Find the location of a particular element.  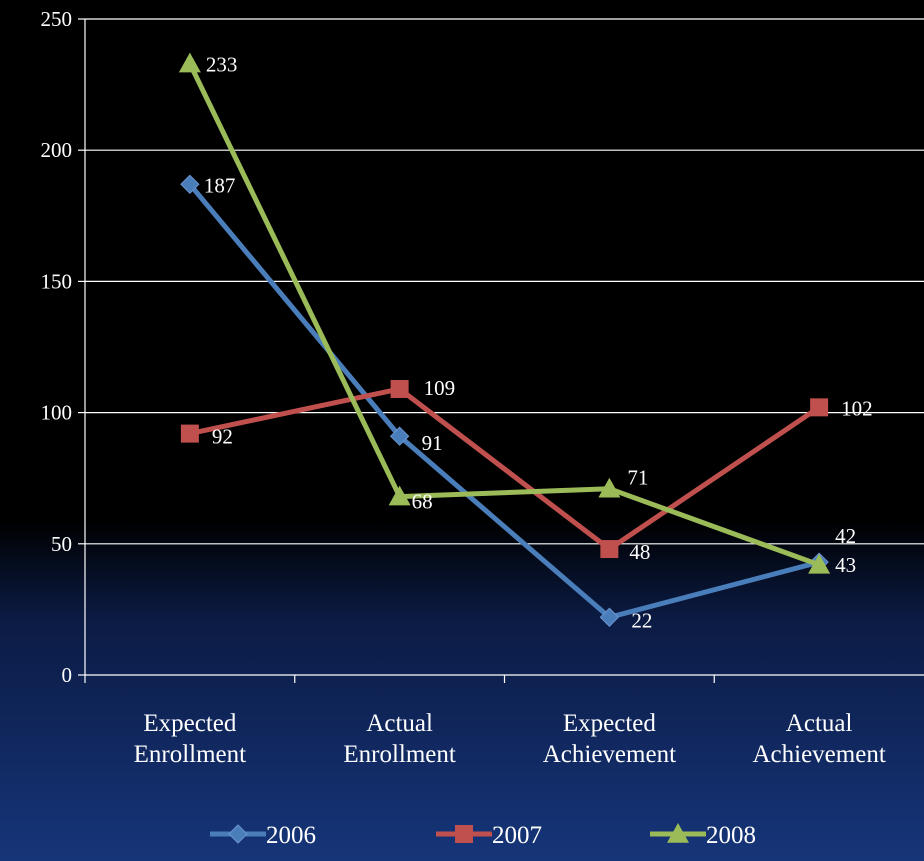

series-2007 is located at coordinates (504, 469).